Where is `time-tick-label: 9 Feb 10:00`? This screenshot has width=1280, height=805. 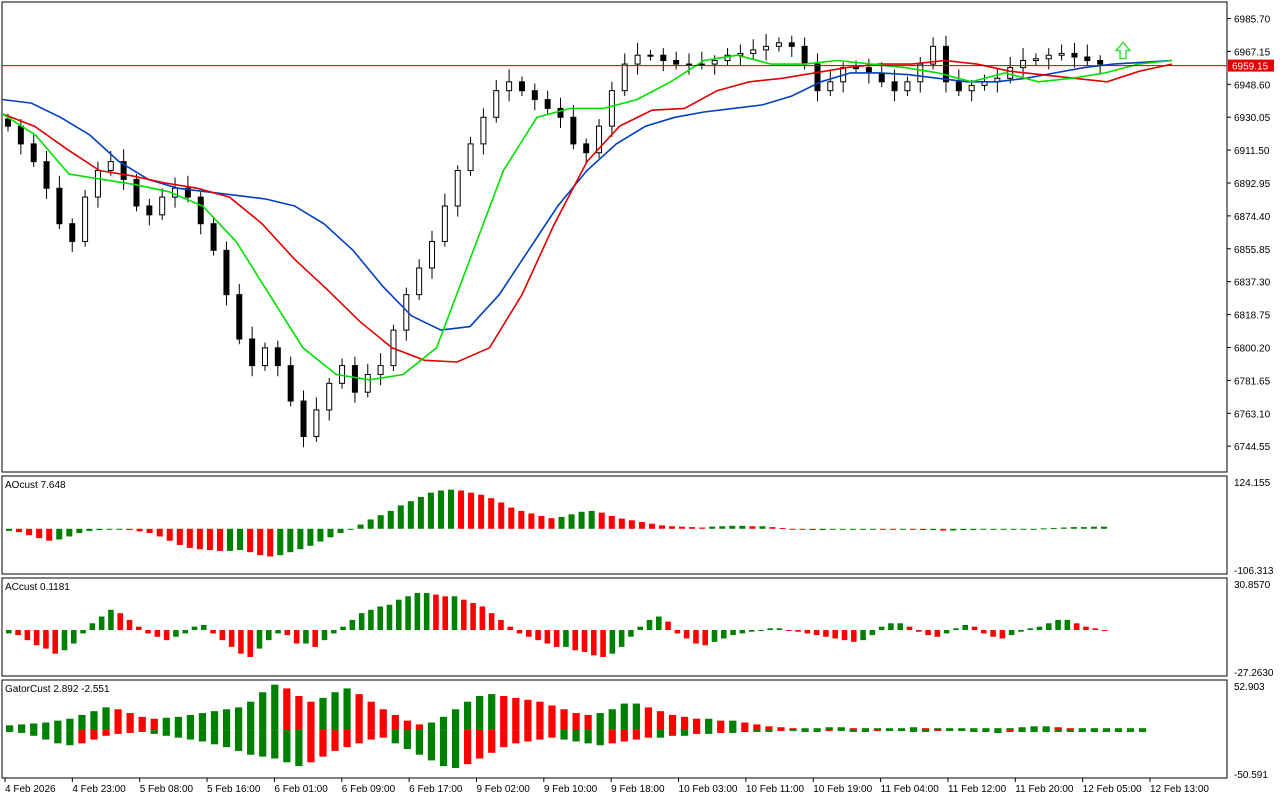
time-tick-label: 9 Feb 10:00 is located at coordinates (571, 789).